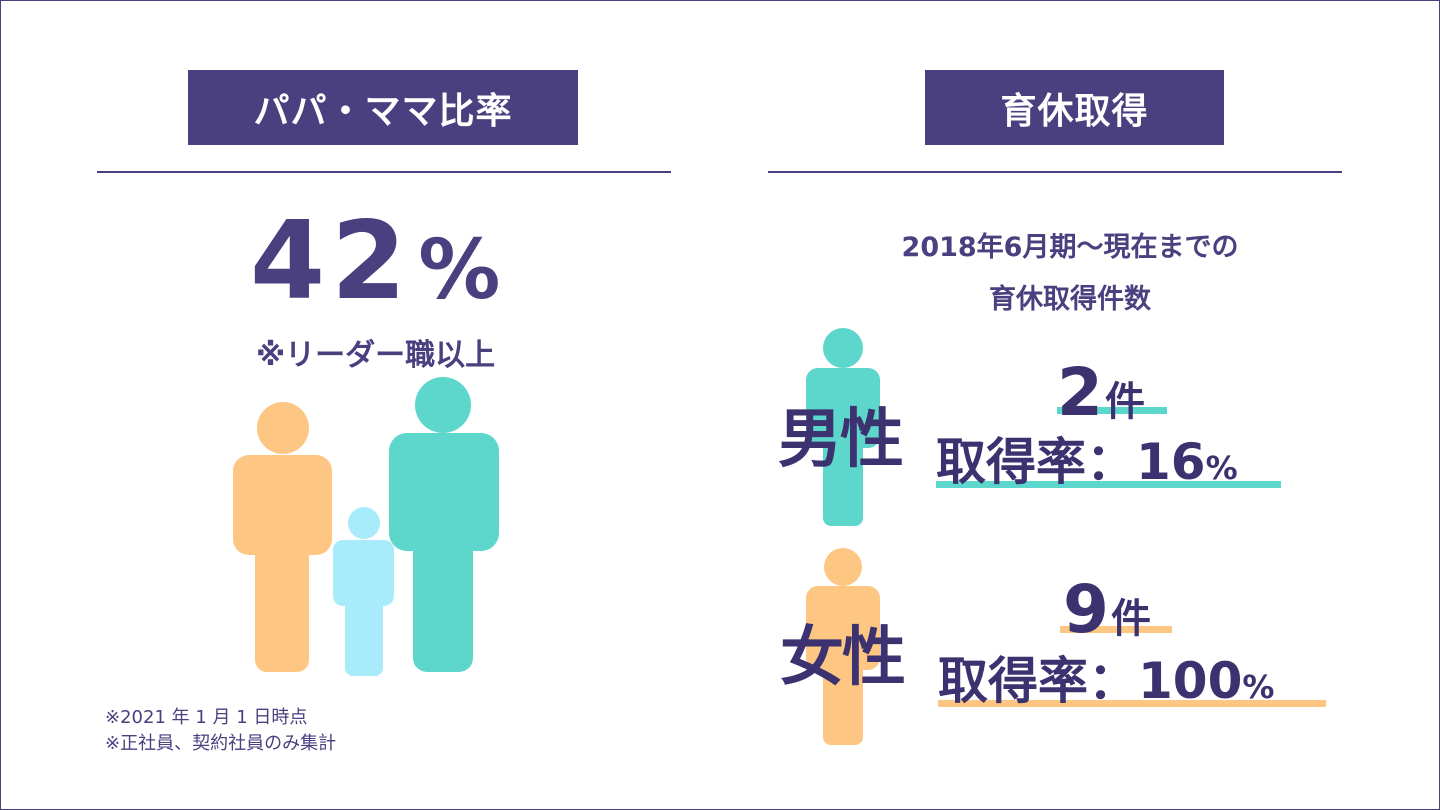 Image resolution: width=1440 pixels, height=810 pixels. What do you see at coordinates (1116, 629) in the screenshot?
I see `female-count-highlight` at bounding box center [1116, 629].